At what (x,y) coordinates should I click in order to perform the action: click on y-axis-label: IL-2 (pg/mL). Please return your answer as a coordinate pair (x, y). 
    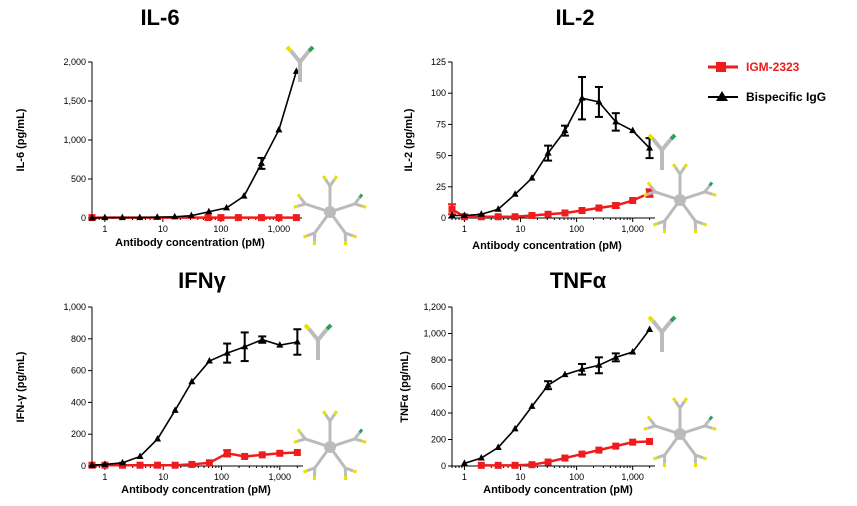
    Looking at the image, I should click on (409, 139).